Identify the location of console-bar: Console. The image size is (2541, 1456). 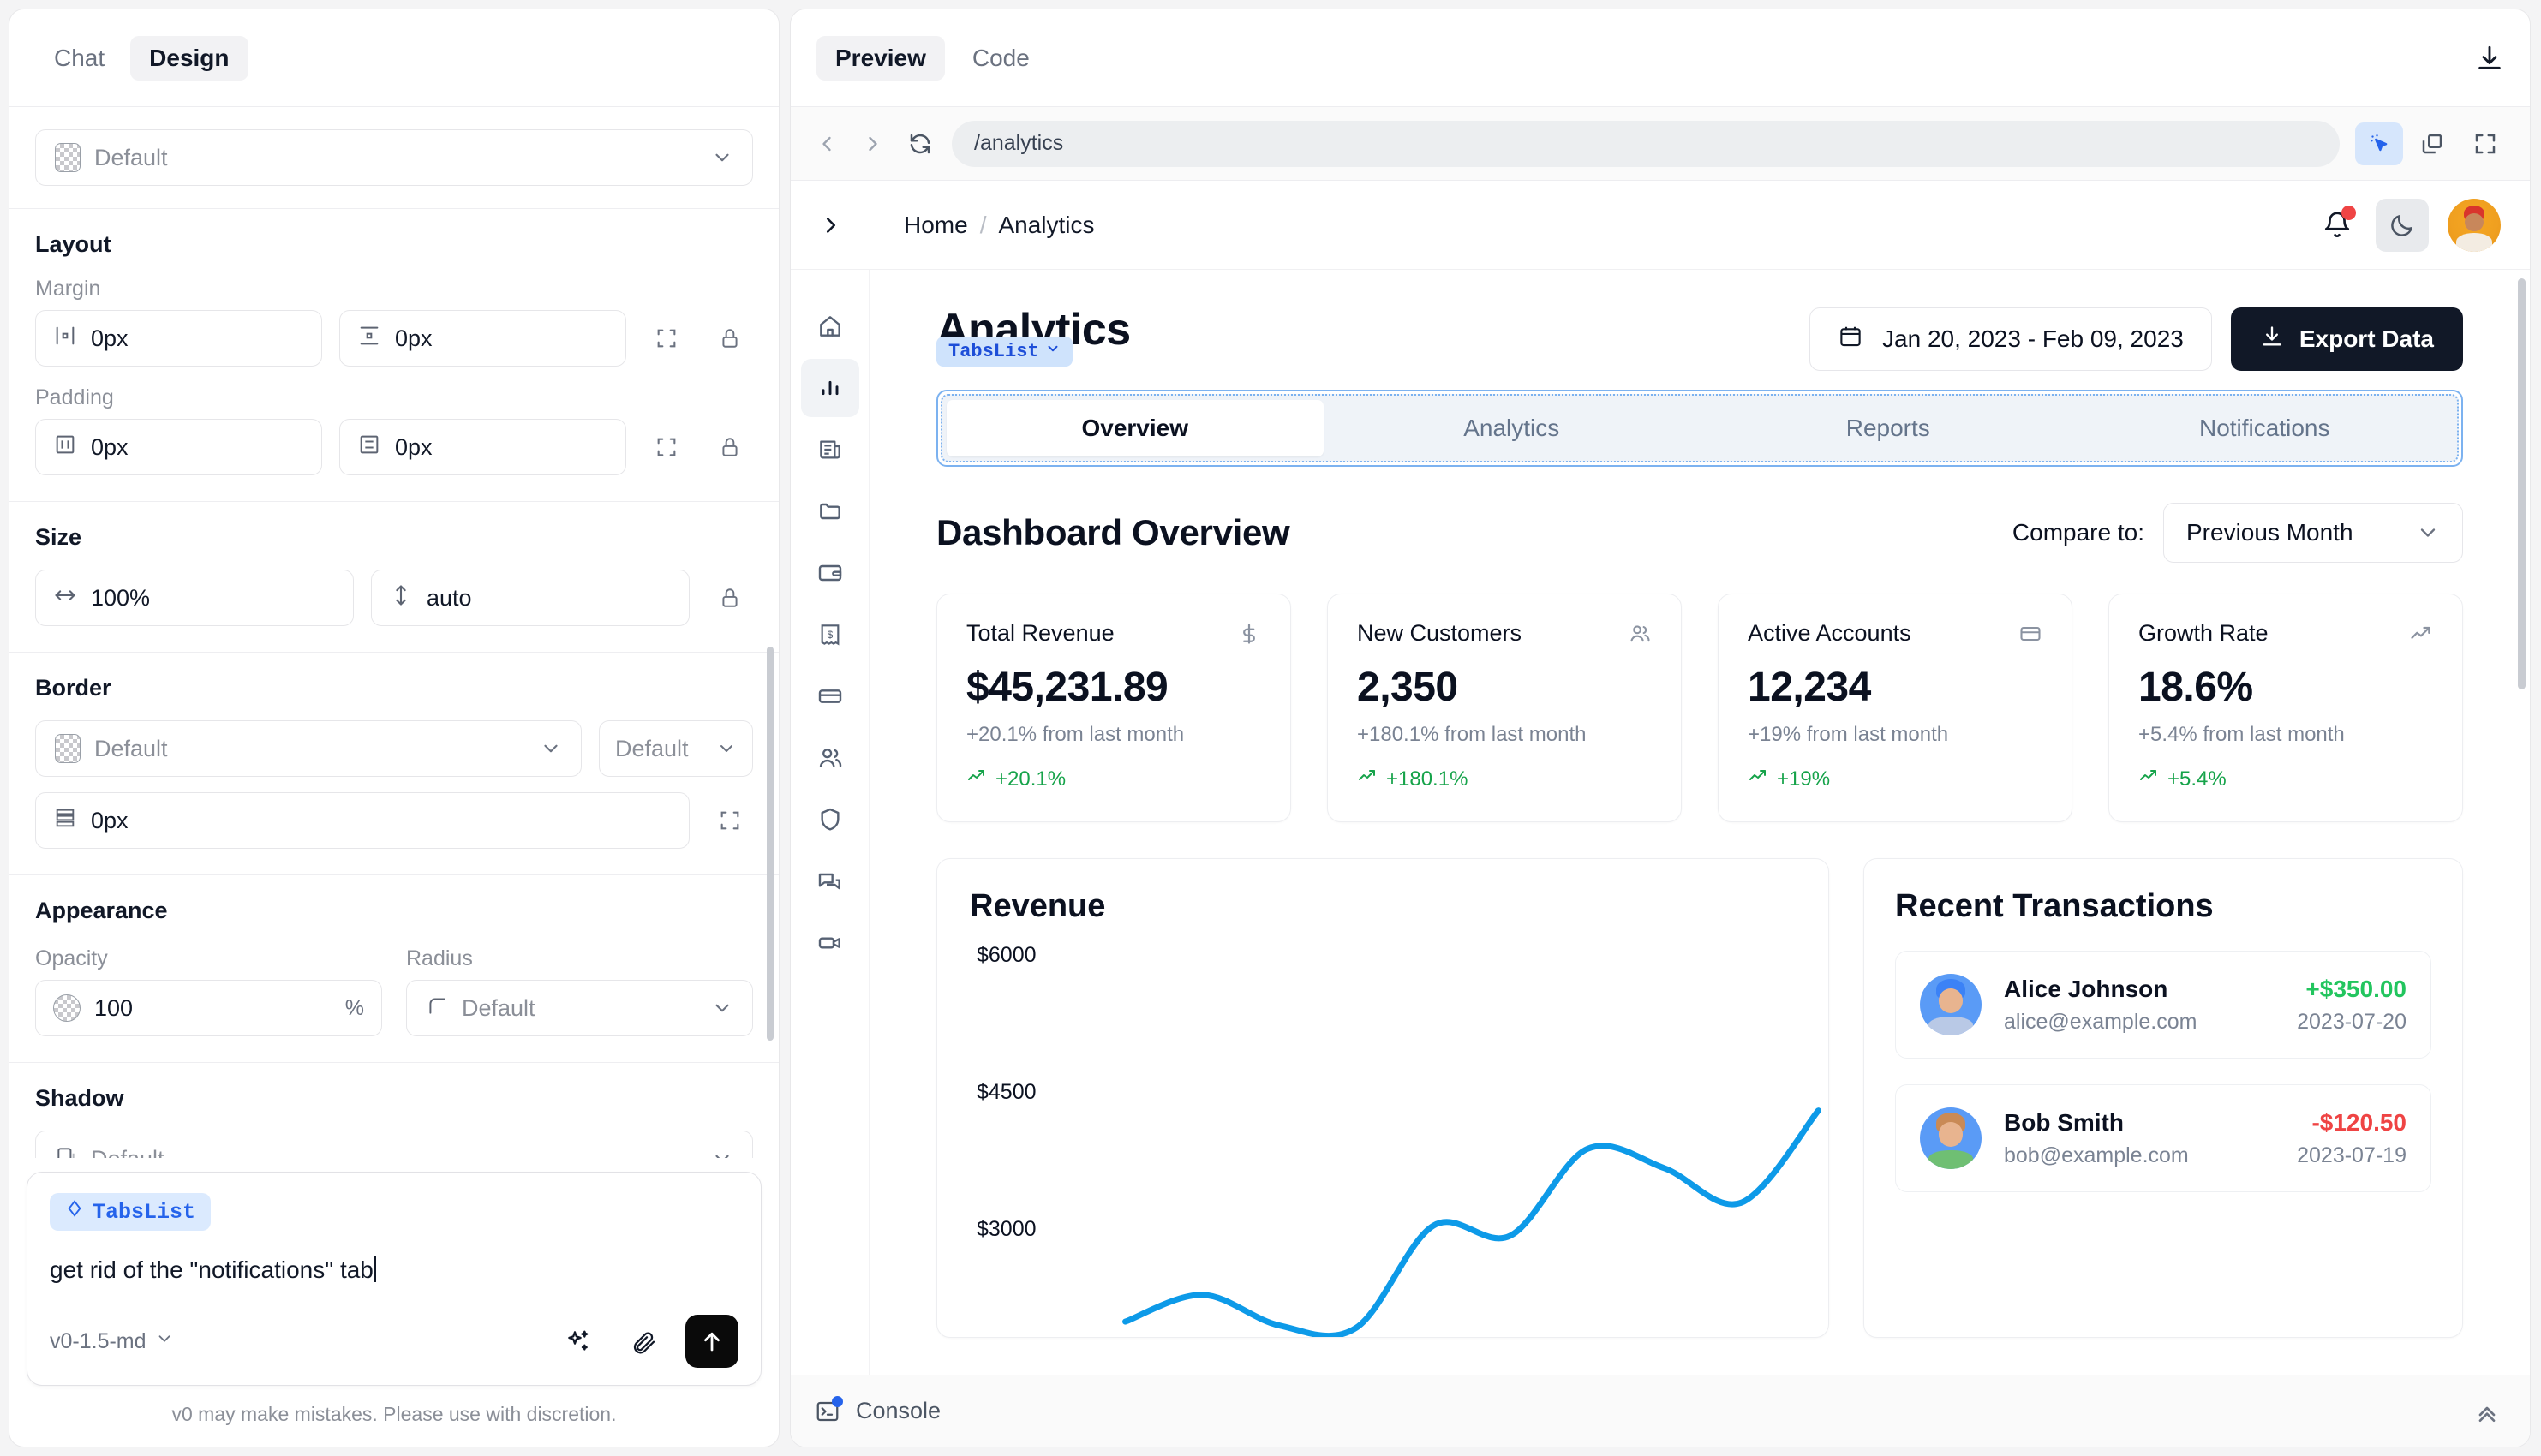
(1660, 1411).